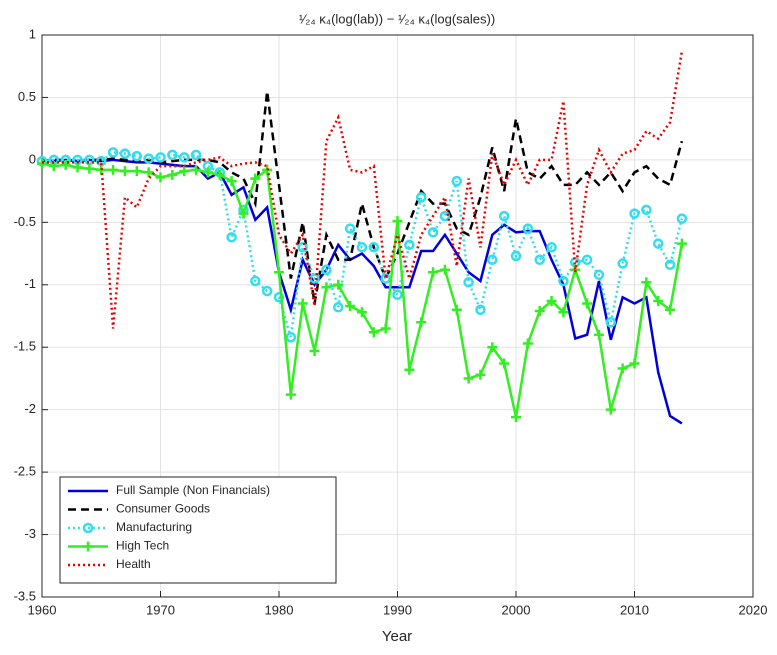 The height and width of the screenshot is (655, 777). What do you see at coordinates (25, 595) in the screenshot?
I see `y-tick-label: -3.5` at bounding box center [25, 595].